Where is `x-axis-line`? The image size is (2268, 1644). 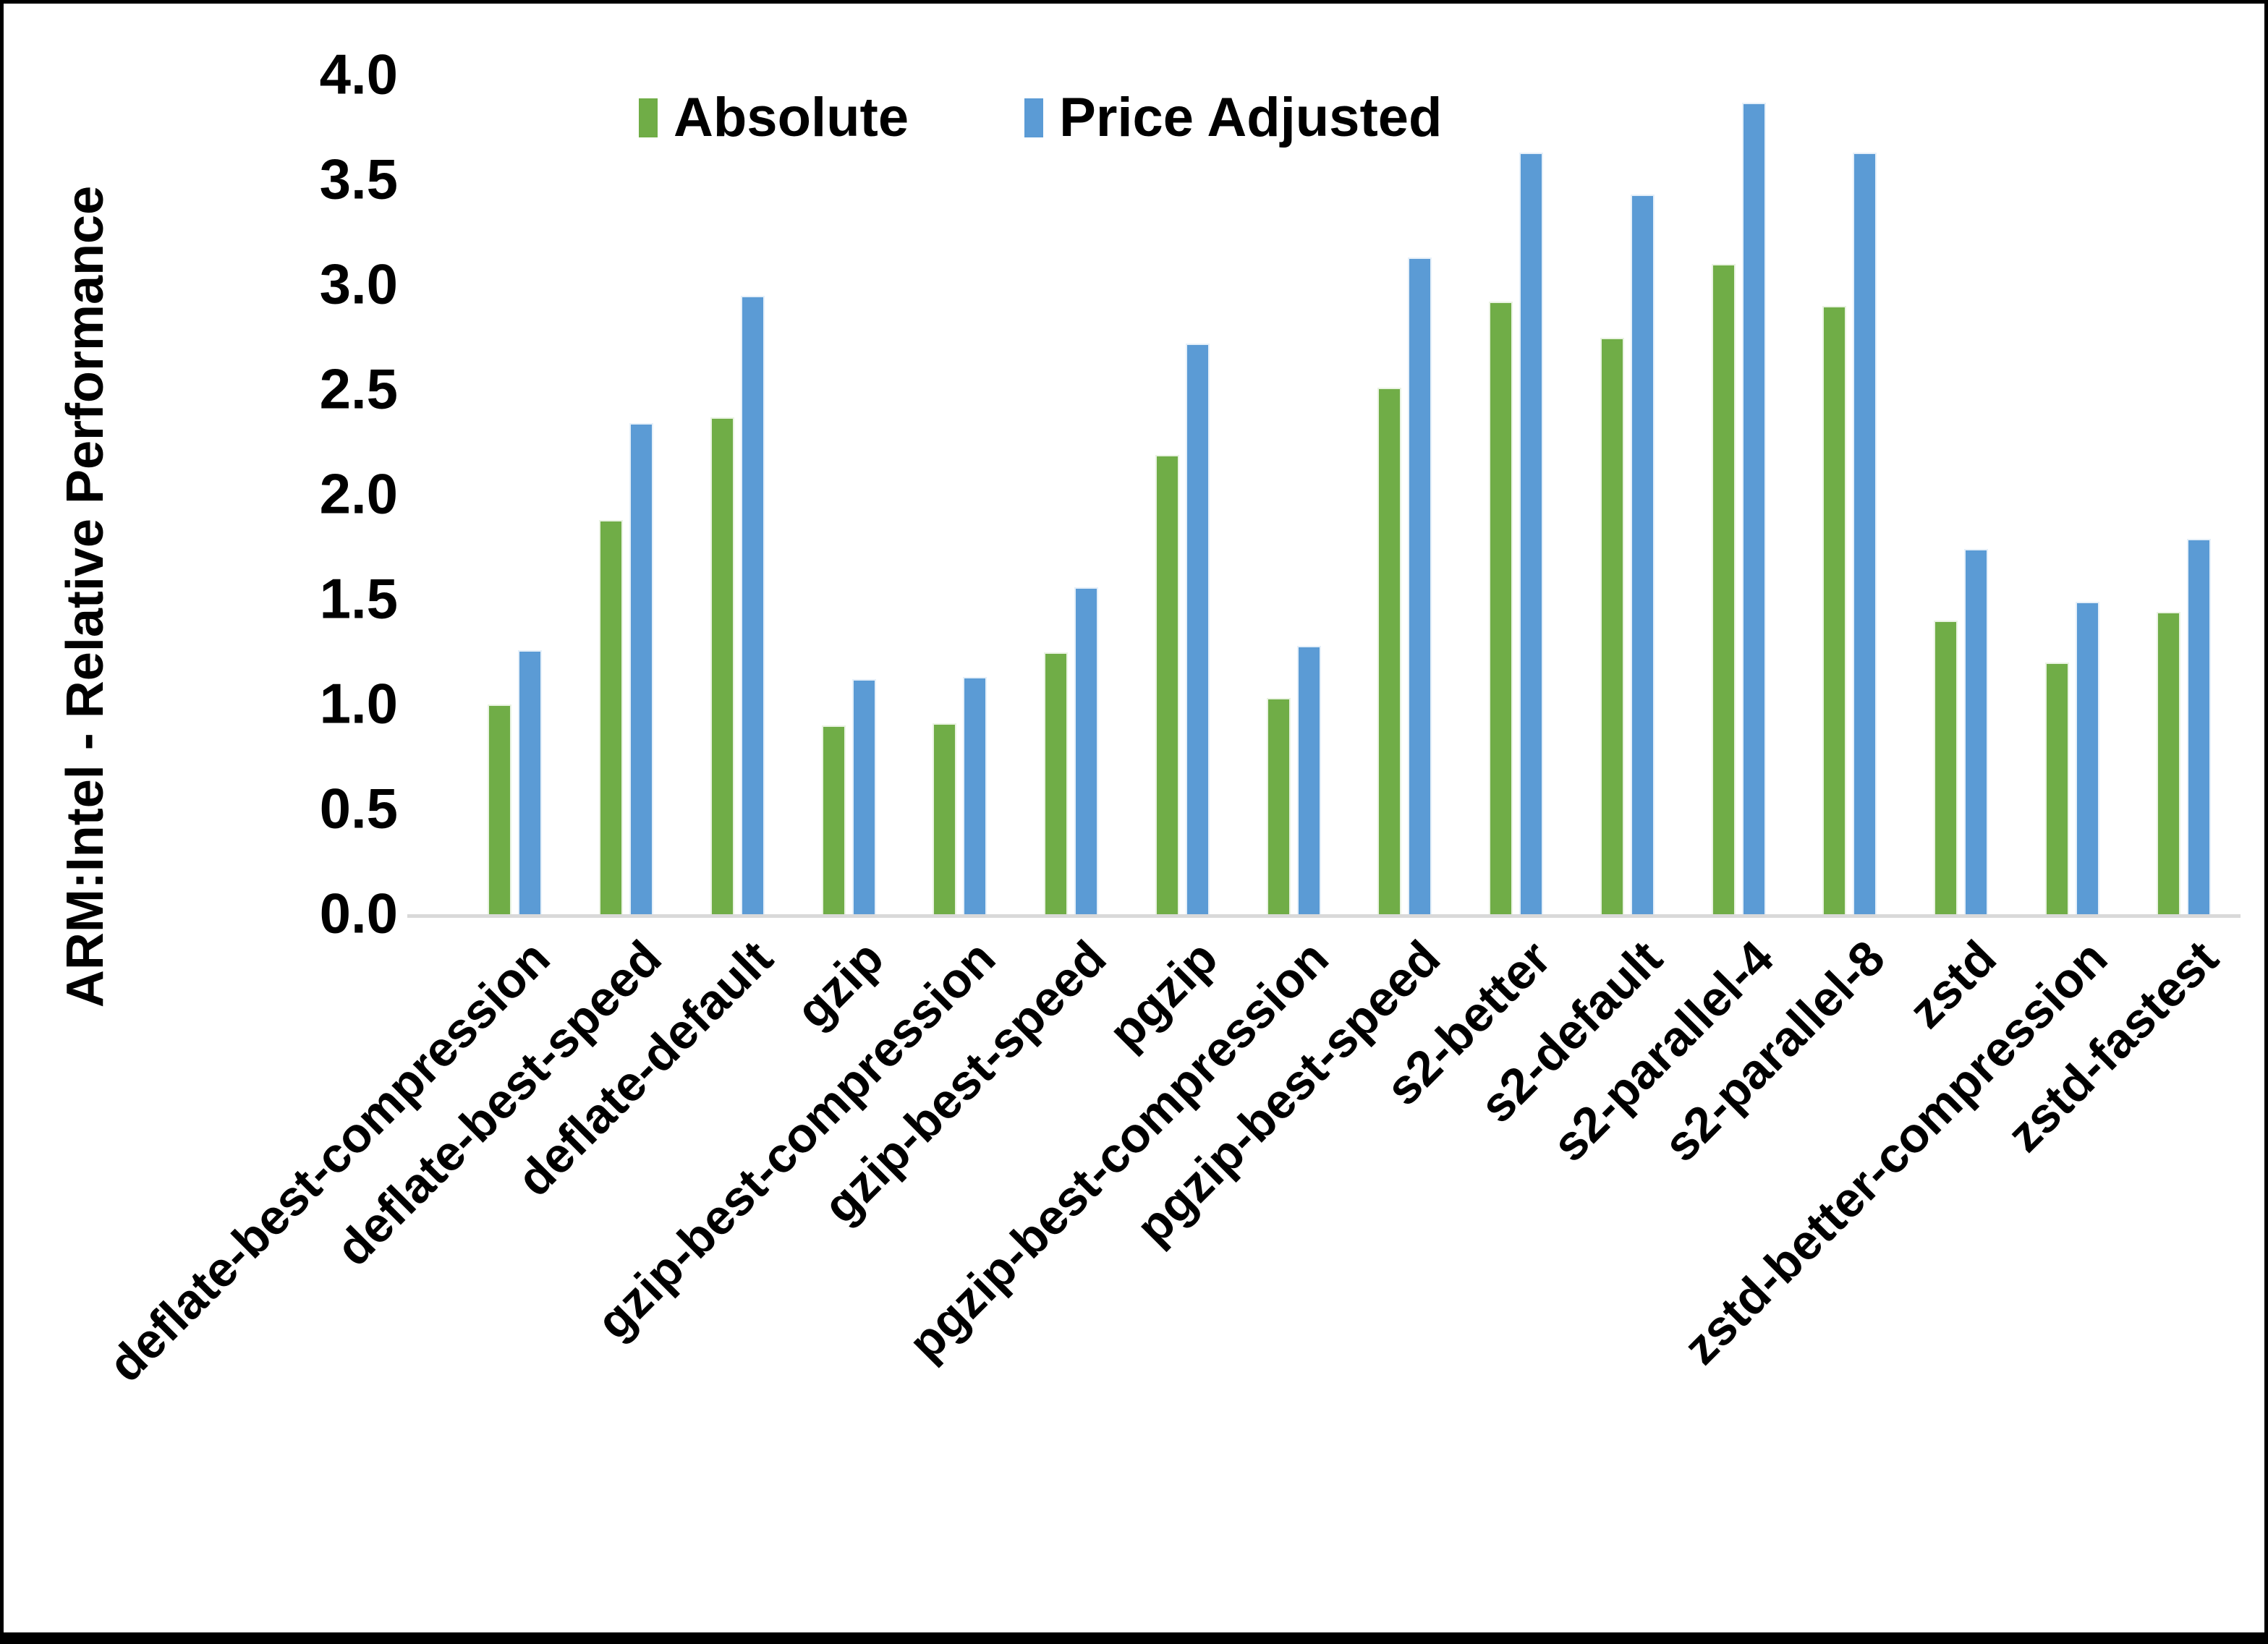 x-axis-line is located at coordinates (1324, 916).